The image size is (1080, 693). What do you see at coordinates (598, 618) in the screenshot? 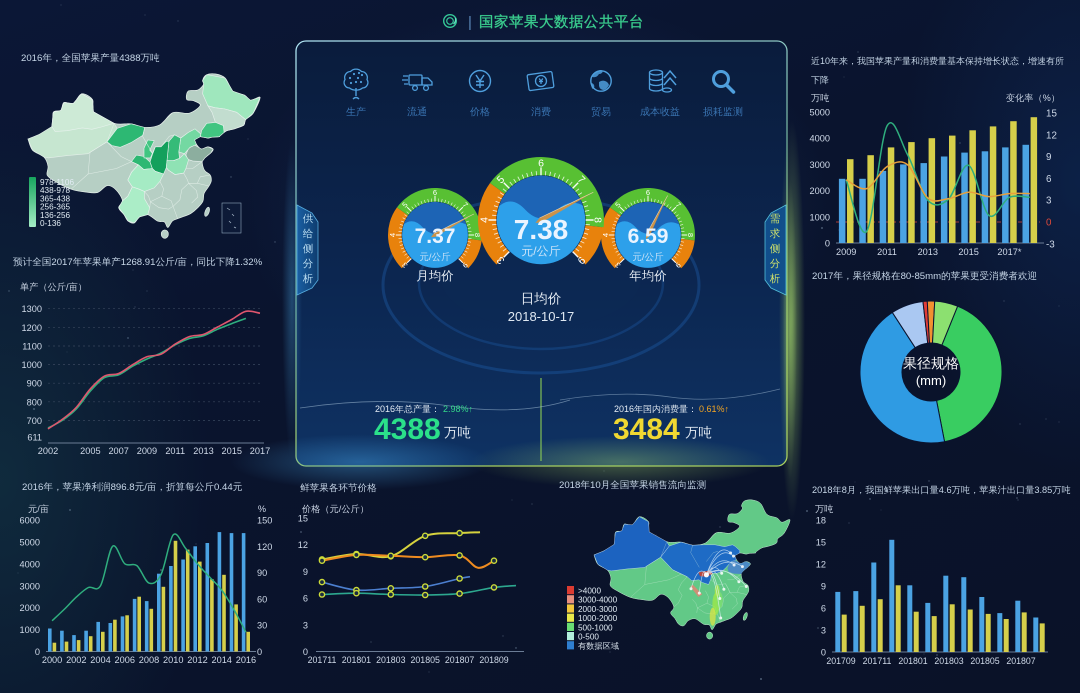
I see `svg-text: 1000-2000` at bounding box center [598, 618].